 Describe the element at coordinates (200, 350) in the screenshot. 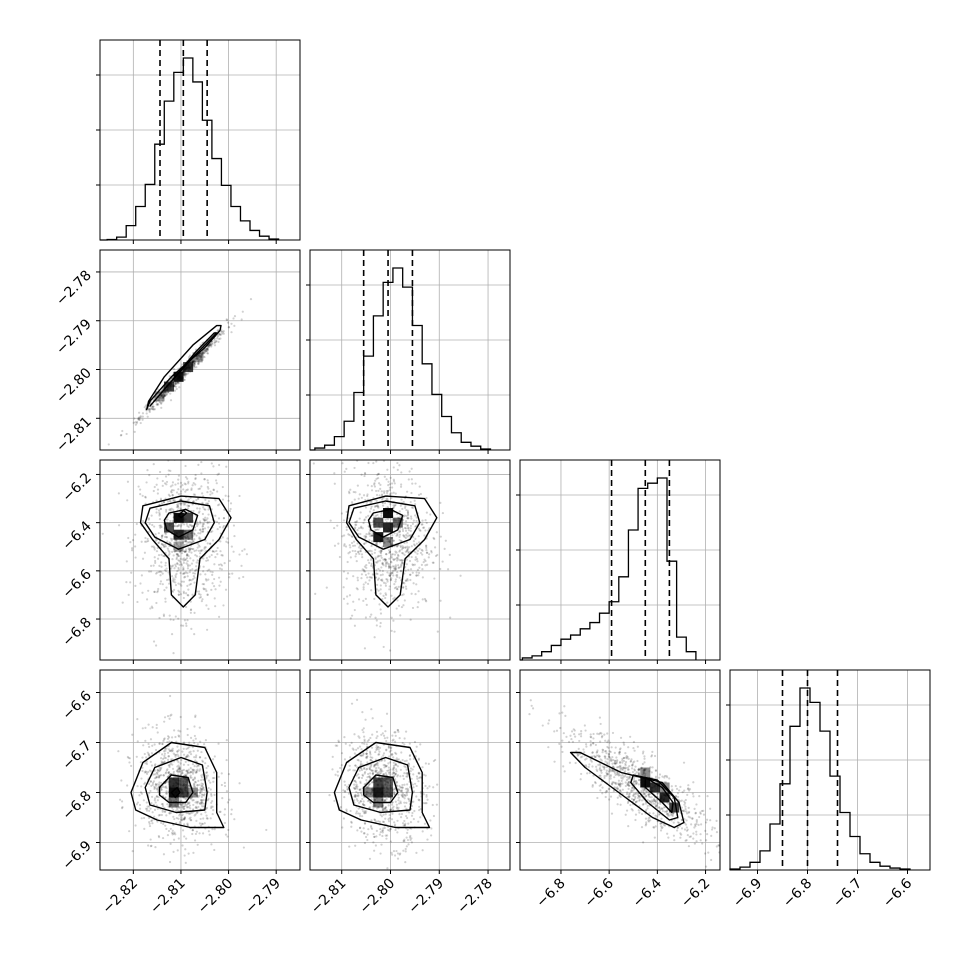

I see `axes-frame` at that location.